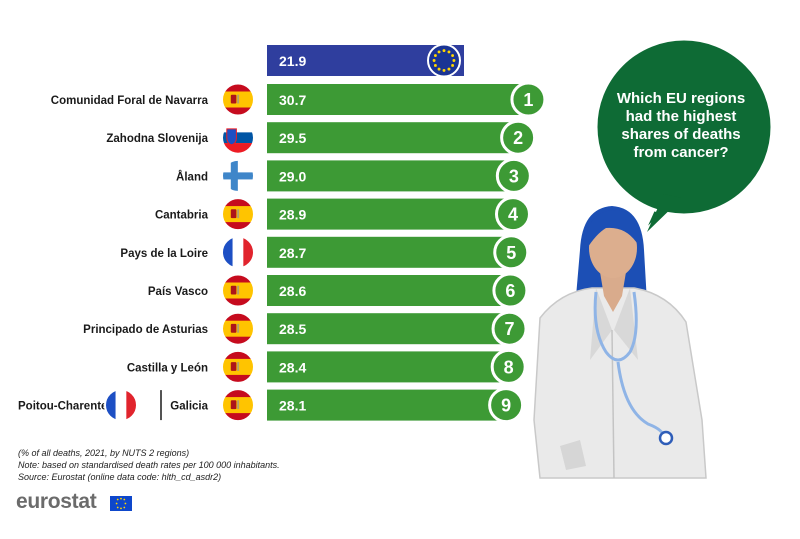  I want to click on speech-bubble, so click(684, 127).